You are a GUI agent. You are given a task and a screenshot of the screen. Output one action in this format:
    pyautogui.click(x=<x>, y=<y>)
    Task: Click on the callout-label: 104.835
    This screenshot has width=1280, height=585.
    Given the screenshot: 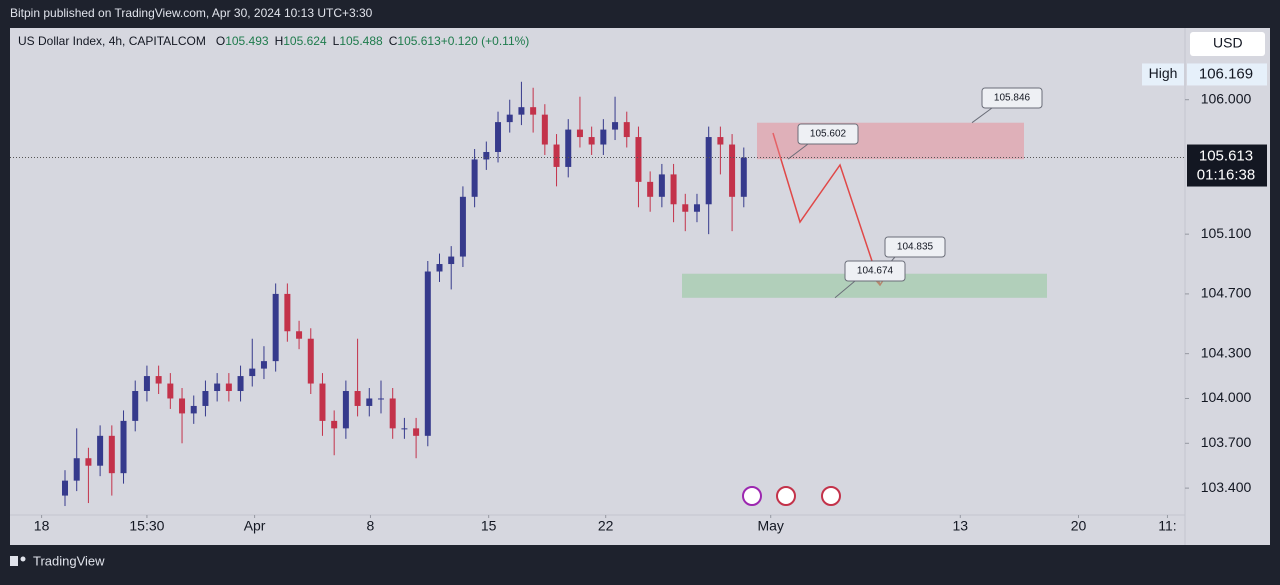 What is the action you would take?
    pyautogui.click(x=915, y=247)
    